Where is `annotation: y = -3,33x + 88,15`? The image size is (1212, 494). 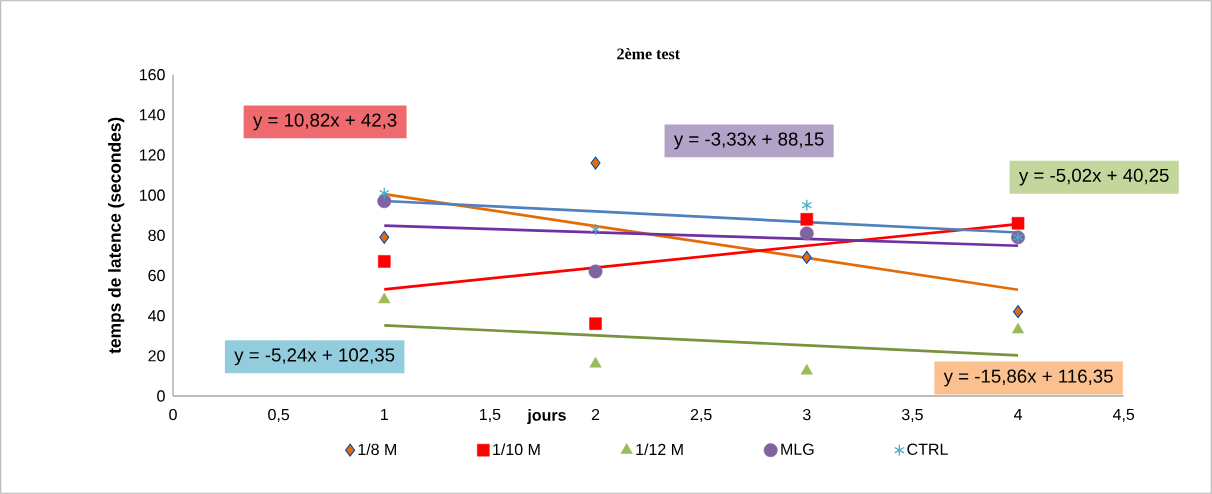 annotation: y = -3,33x + 88,15 is located at coordinates (748, 141).